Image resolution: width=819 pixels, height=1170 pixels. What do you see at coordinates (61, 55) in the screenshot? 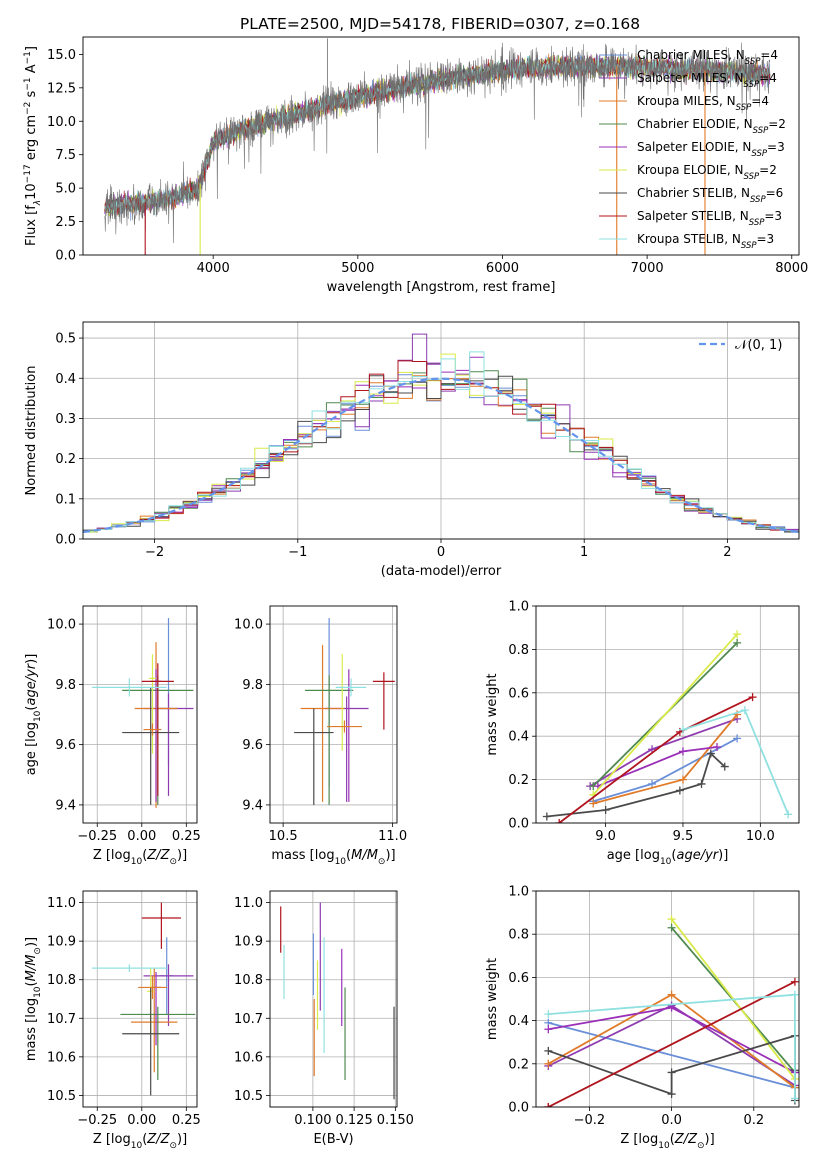
I see `y-tick-label: 15.0` at bounding box center [61, 55].